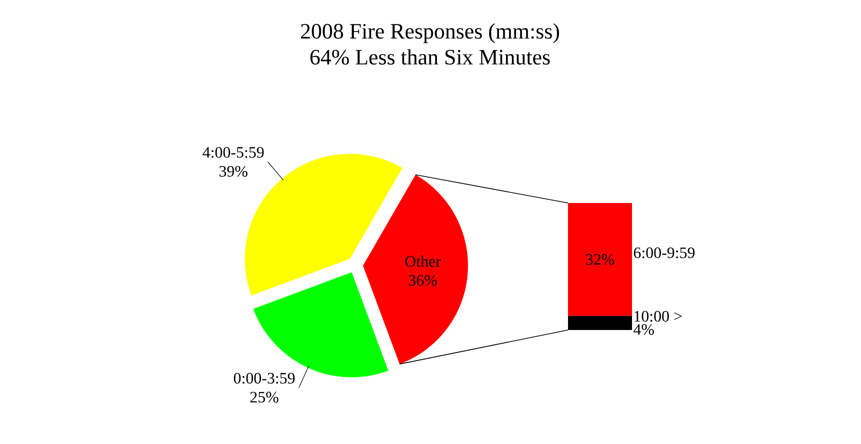 The image size is (861, 444). I want to click on chart-title: 2008 Fire Responses (mm:ss), so click(430, 33).